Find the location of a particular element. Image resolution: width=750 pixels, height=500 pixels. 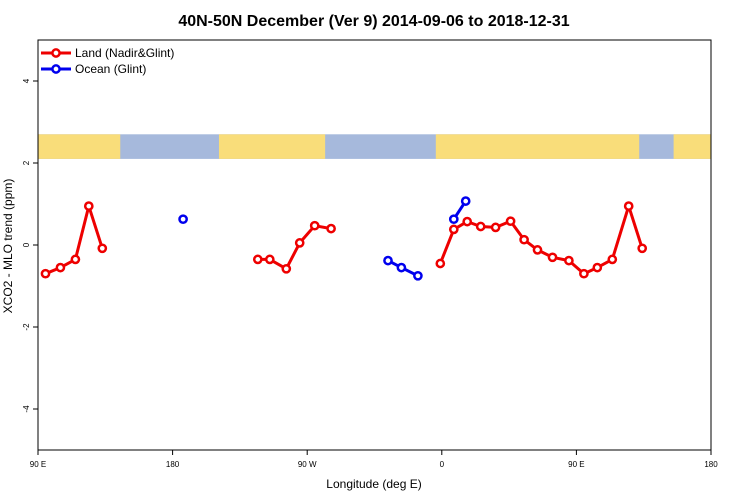

y-tick-label: 2 is located at coordinates (26, 162).